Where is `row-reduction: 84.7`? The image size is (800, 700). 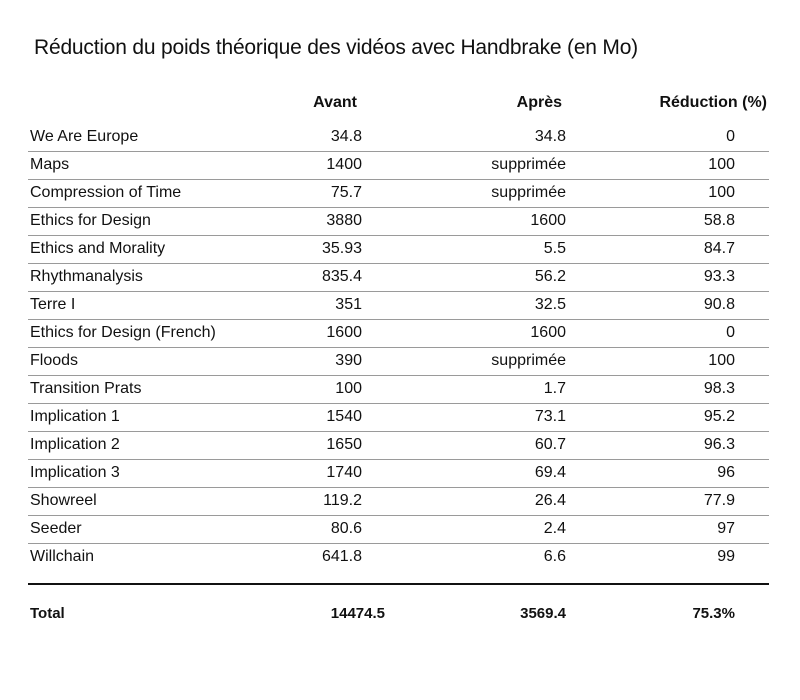 row-reduction: 84.7 is located at coordinates (719, 248).